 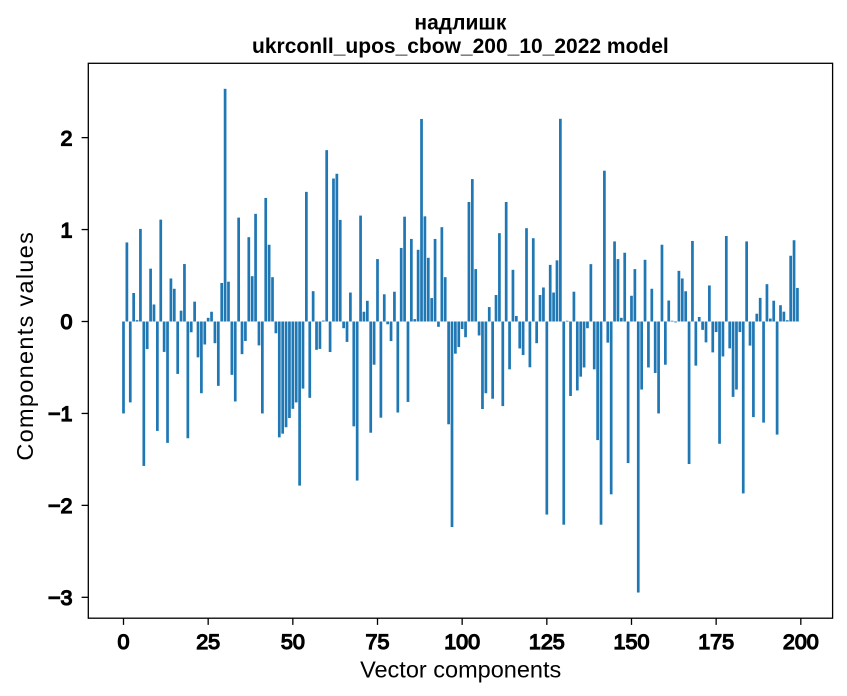 What do you see at coordinates (547, 642) in the screenshot?
I see `svg-text: 125` at bounding box center [547, 642].